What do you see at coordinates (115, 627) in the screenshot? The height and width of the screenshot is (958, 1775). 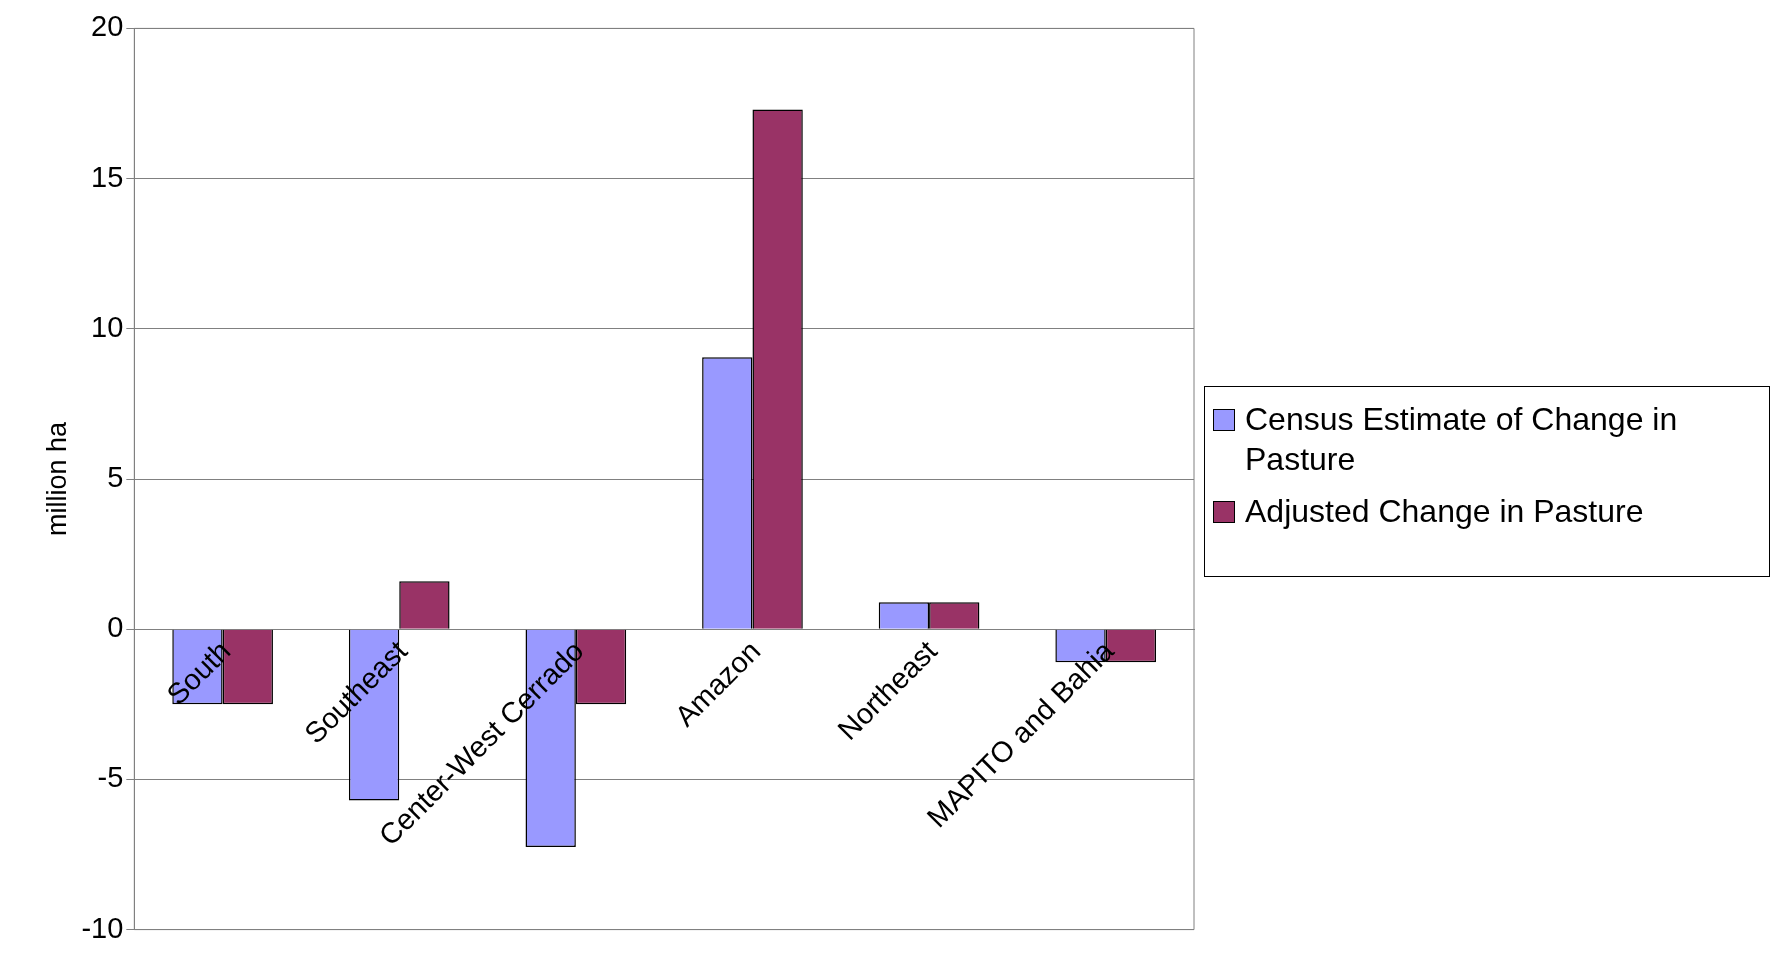 I see `y-tick-label: 0` at bounding box center [115, 627].